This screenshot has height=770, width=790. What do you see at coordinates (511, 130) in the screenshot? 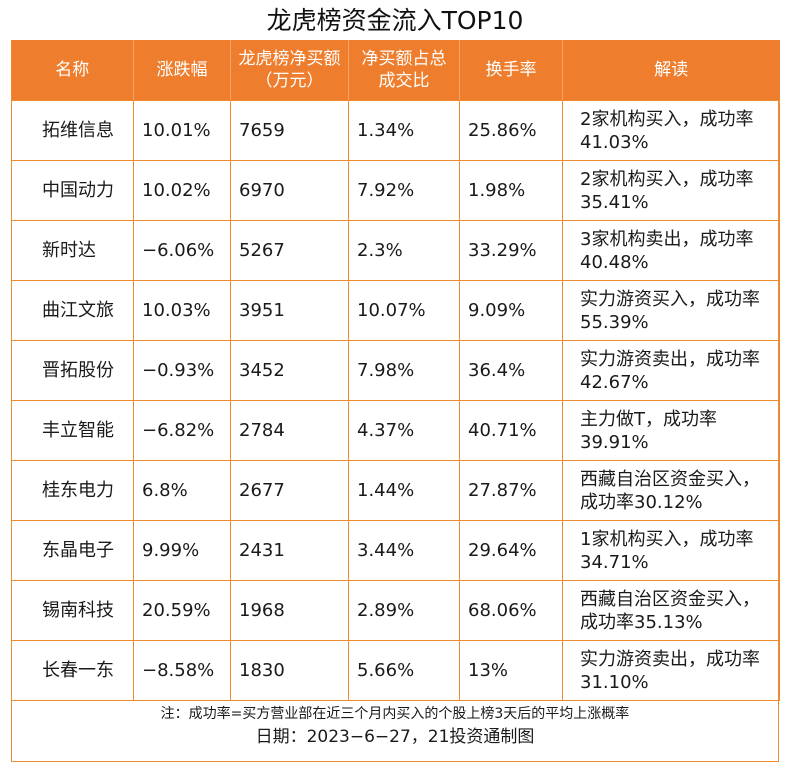
I see `cell-turnover: 25.86%` at bounding box center [511, 130].